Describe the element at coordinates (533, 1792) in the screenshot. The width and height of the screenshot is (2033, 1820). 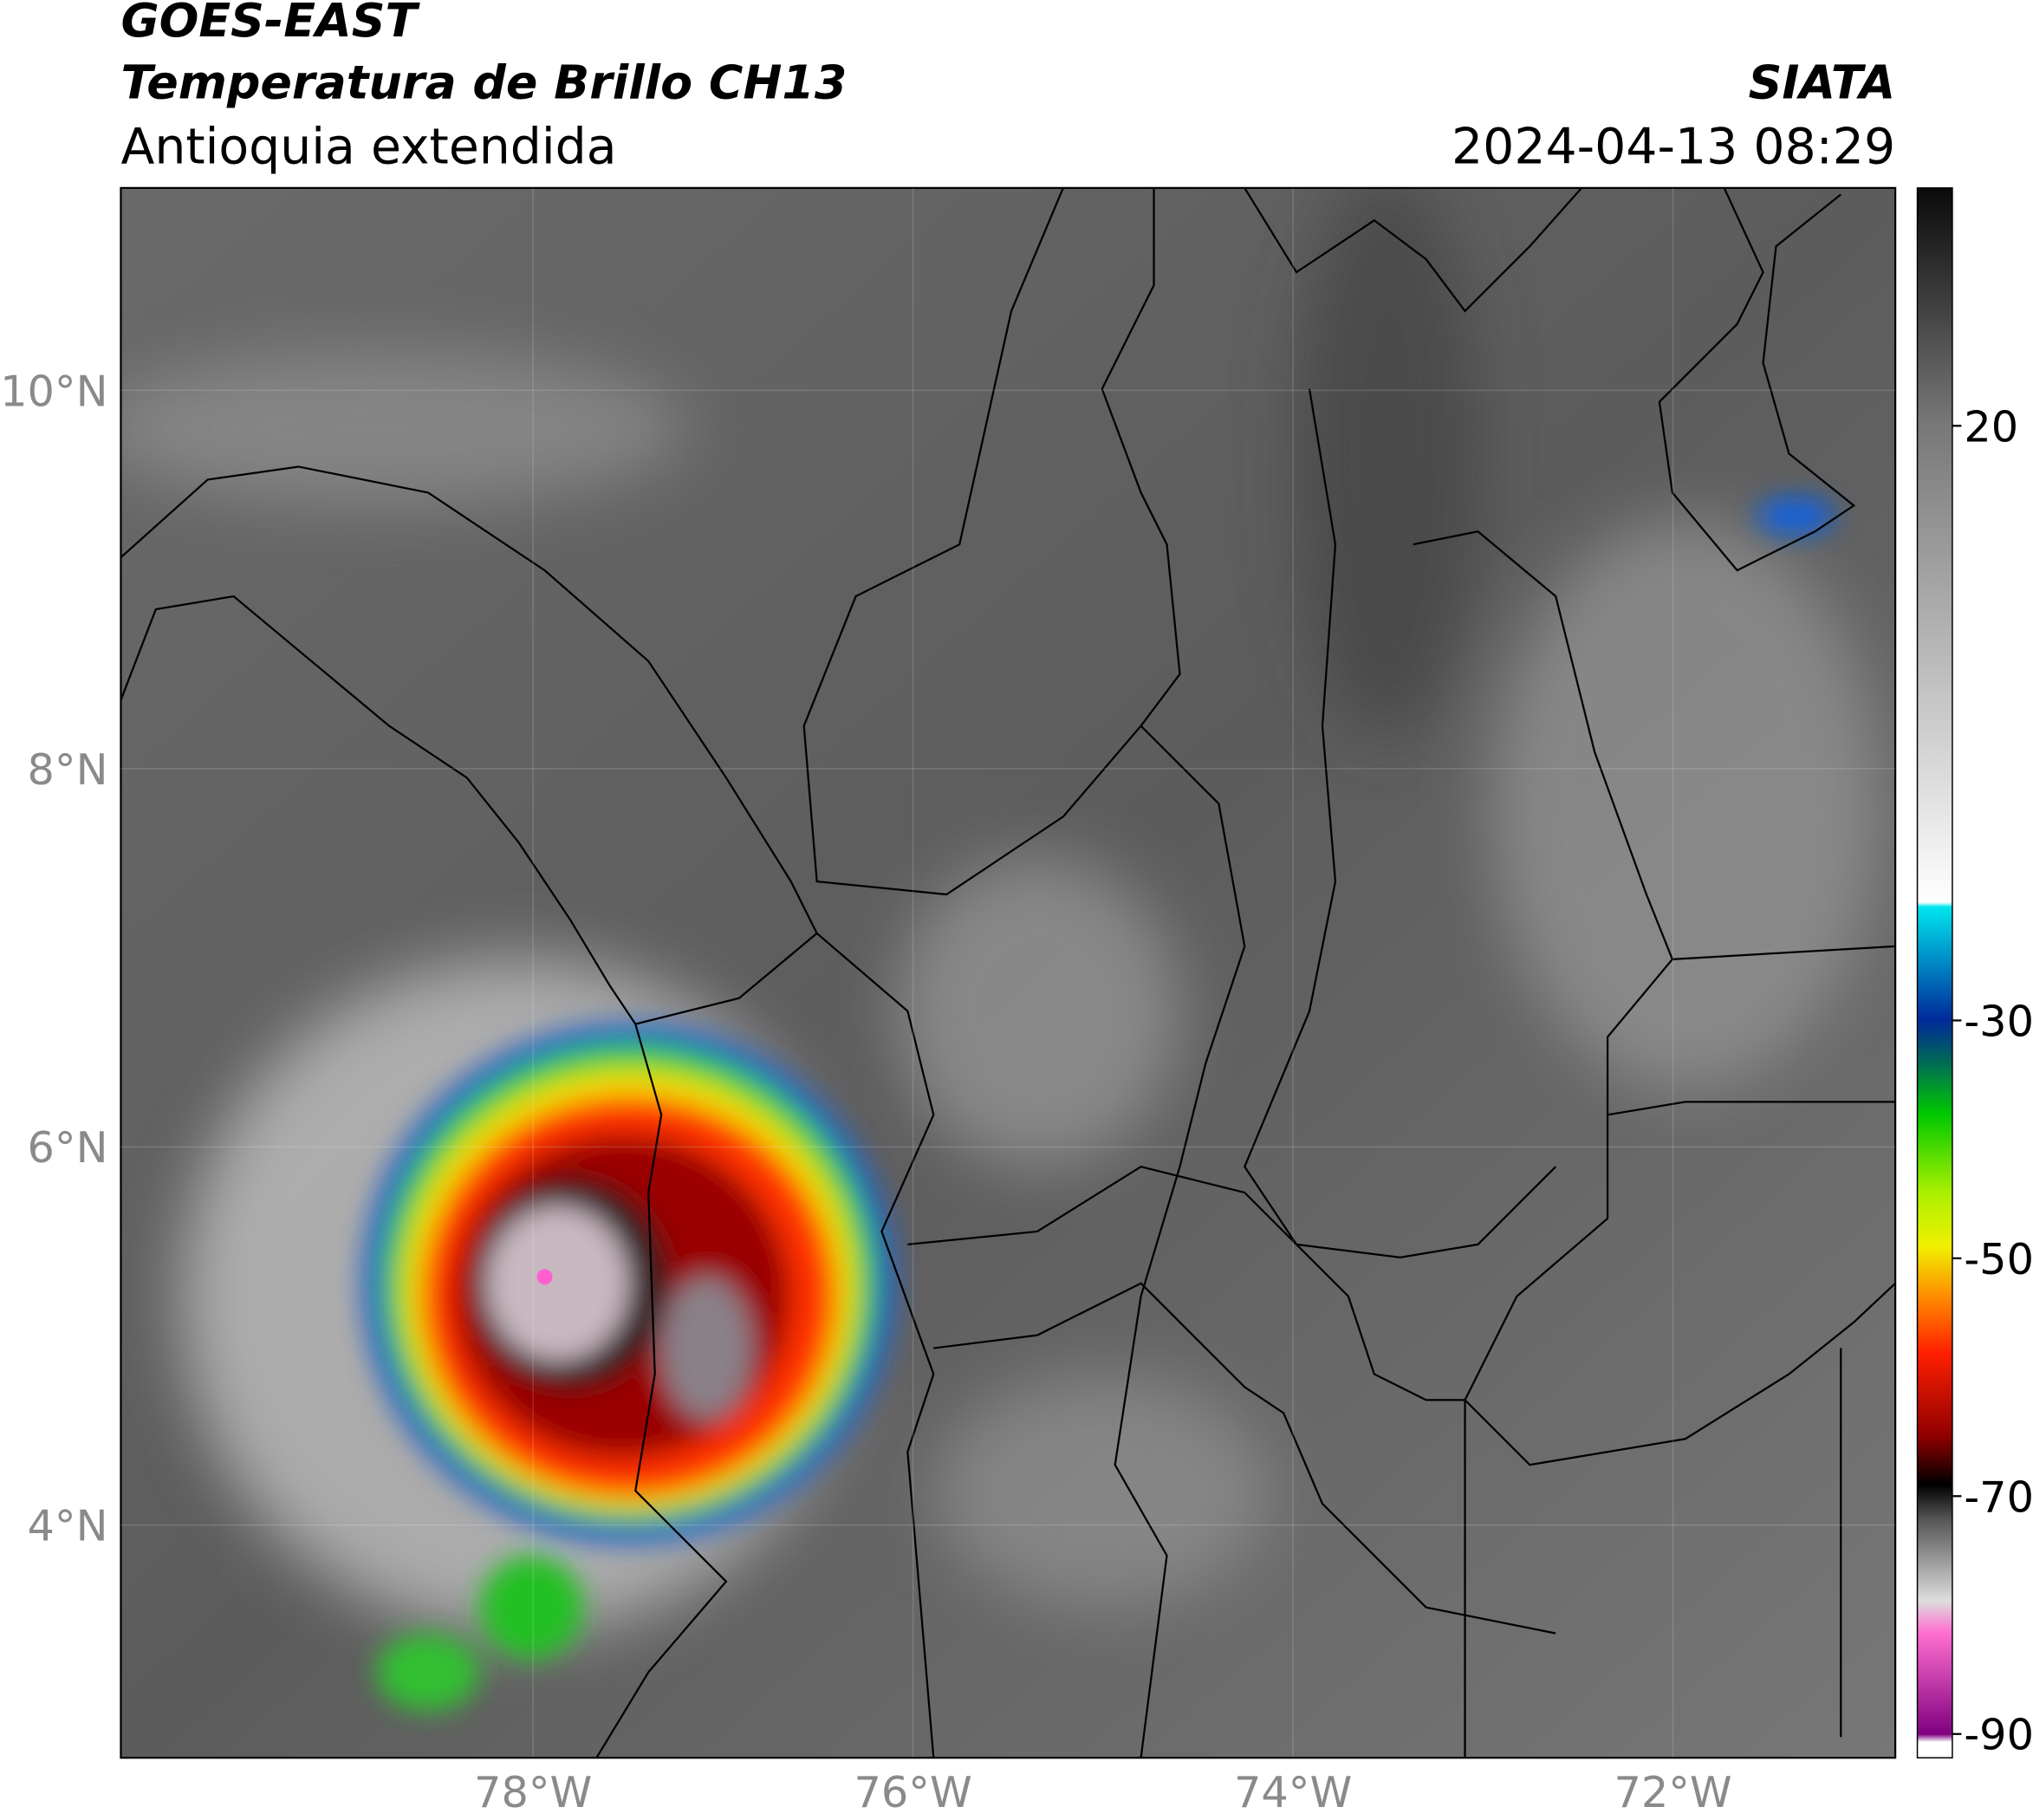
I see `x-tick-label: 78°W` at that location.